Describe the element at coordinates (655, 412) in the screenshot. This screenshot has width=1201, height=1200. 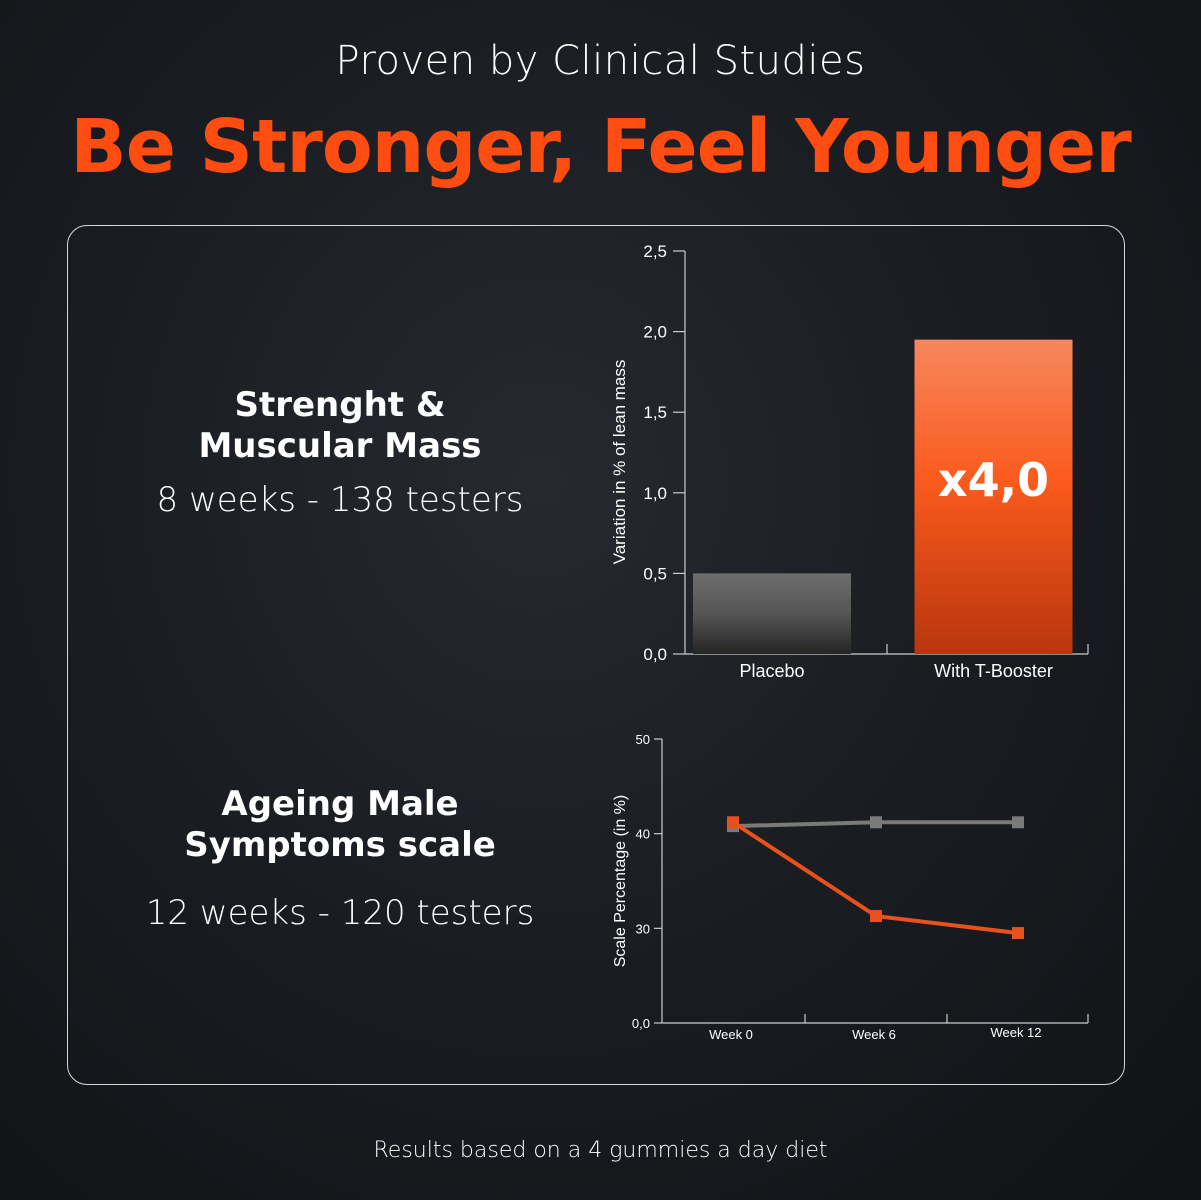
I see `y-tick-label: 1,5` at that location.